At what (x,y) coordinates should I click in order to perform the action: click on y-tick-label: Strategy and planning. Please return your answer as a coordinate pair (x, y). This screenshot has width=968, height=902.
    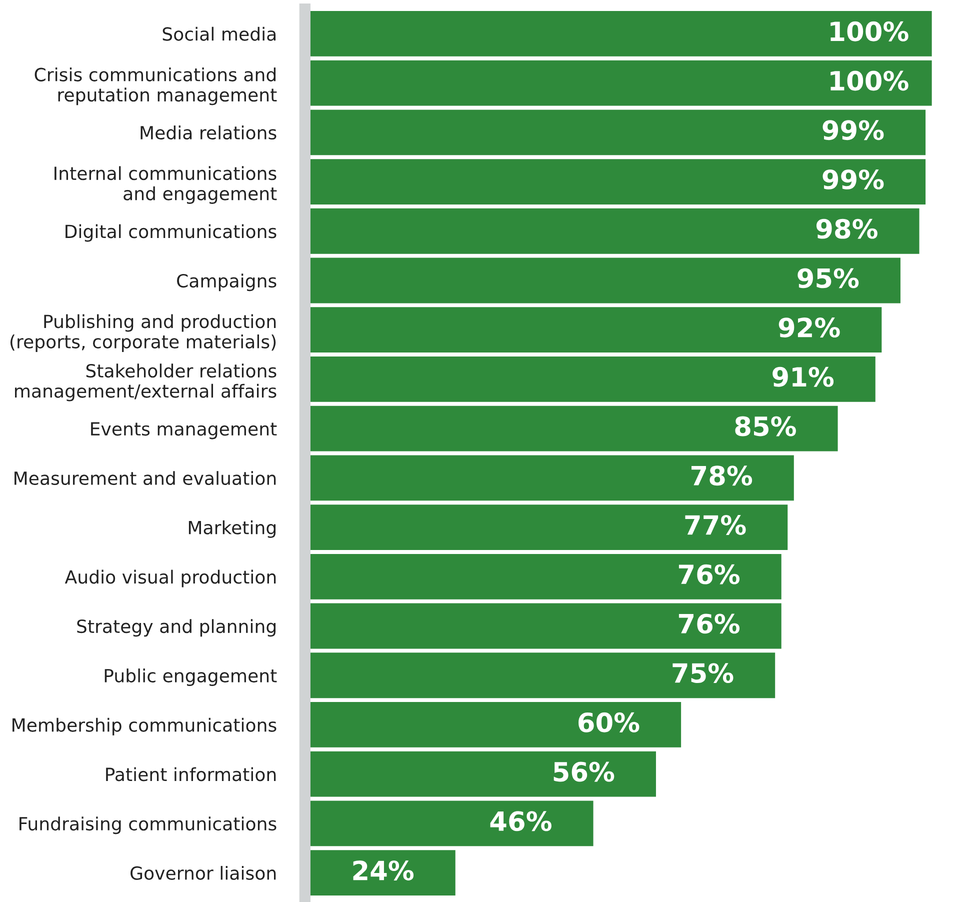
    Looking at the image, I should click on (176, 628).